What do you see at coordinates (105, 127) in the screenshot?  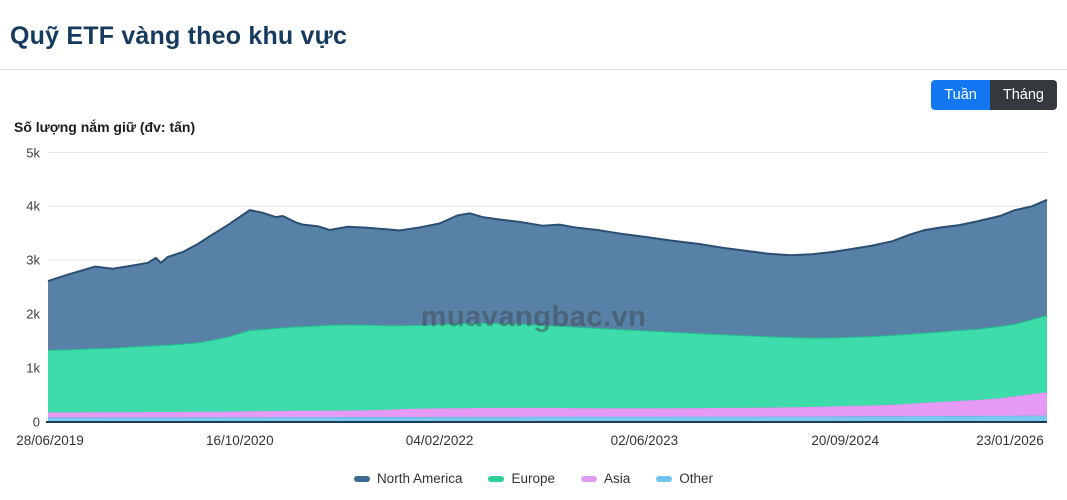 I see `y-axis-title: Số lượng nắm giữ (đv: tấn)` at bounding box center [105, 127].